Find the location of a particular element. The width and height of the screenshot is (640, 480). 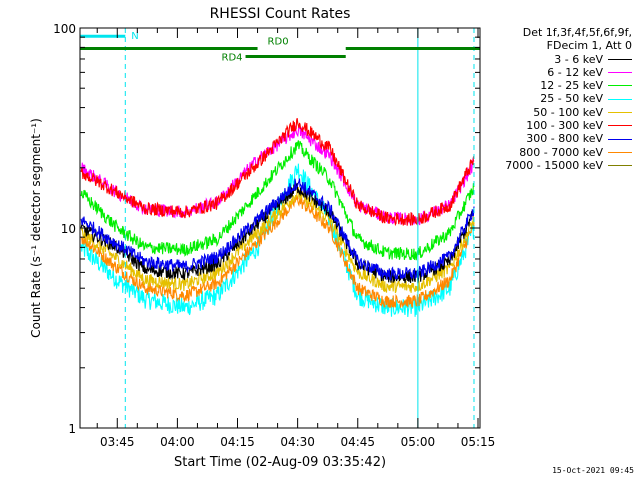

chart-title: RHESSI Count Rates is located at coordinates (280, 14).